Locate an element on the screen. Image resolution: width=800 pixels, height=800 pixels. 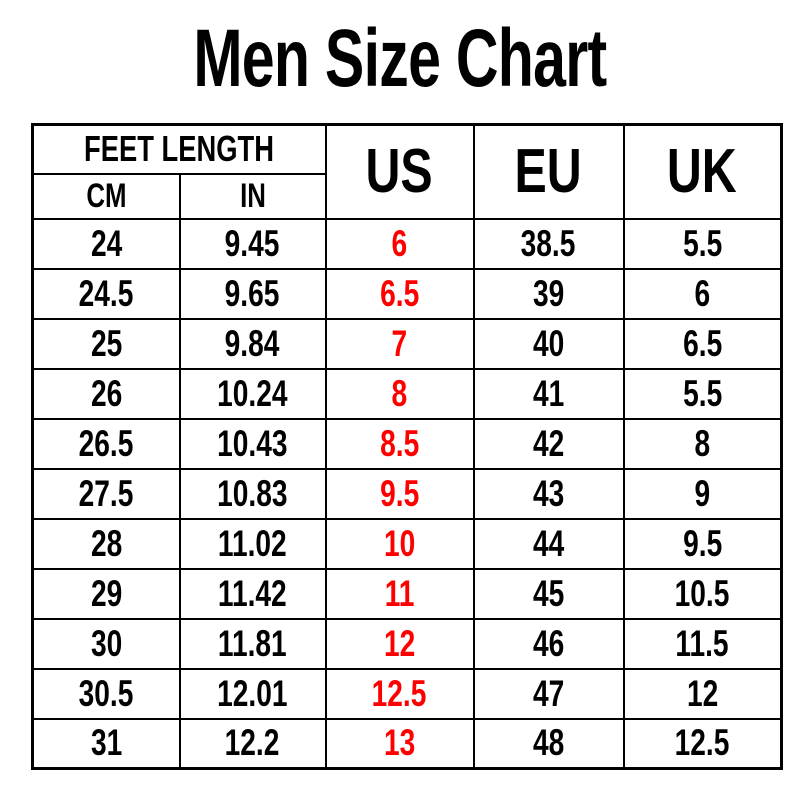
us-cell: 11 is located at coordinates (399, 593).